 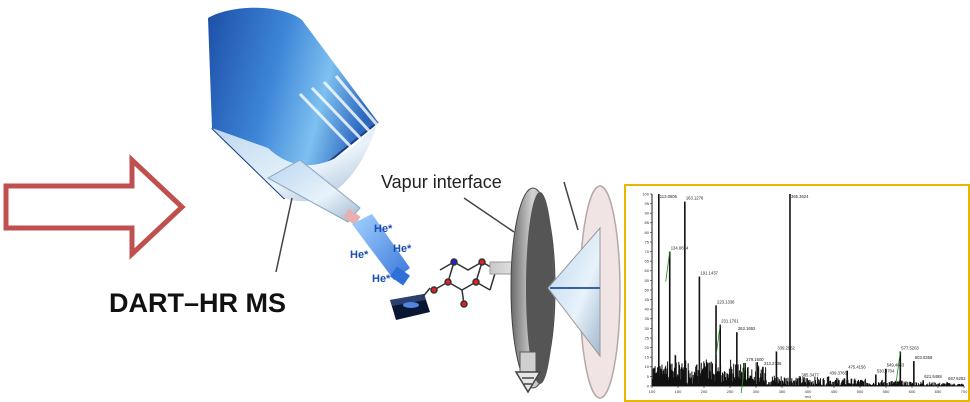 I want to click on y-tick-label: 0, so click(x=648, y=385).